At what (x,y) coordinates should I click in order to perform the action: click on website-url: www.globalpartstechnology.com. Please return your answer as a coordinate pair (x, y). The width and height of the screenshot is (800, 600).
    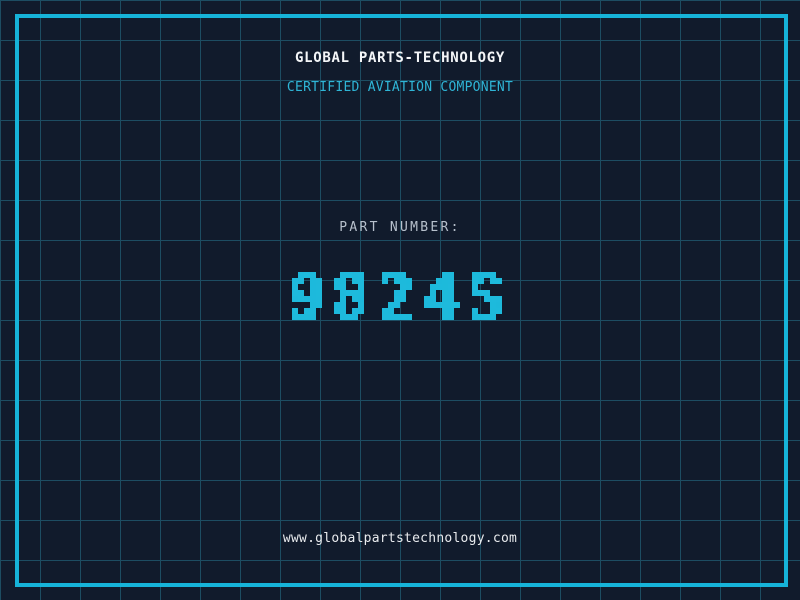
    Looking at the image, I should click on (400, 538).